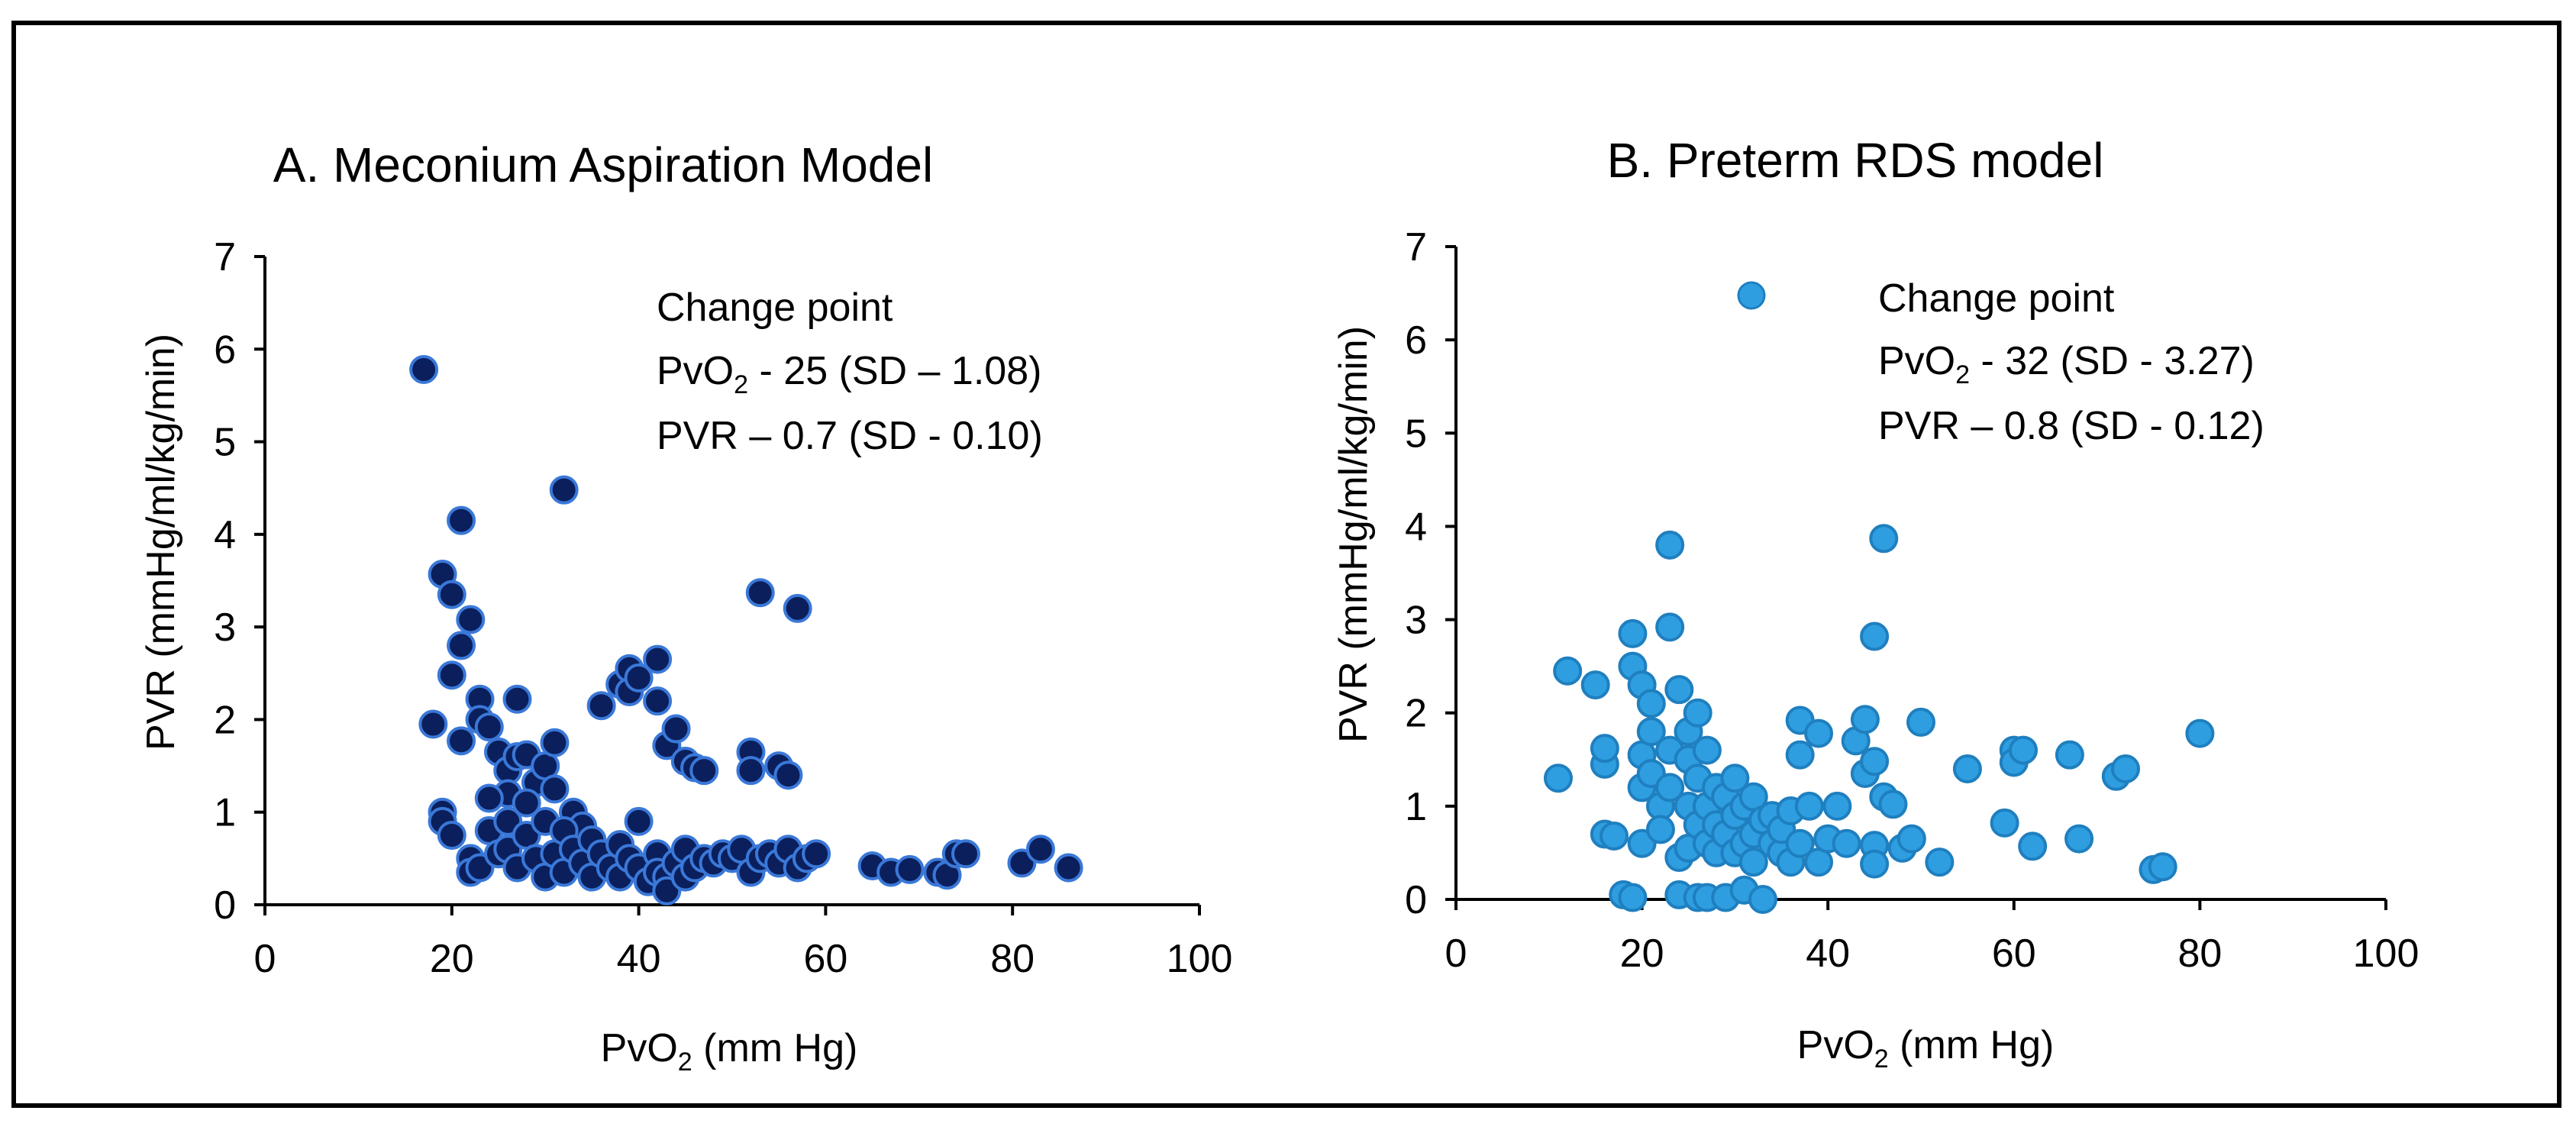 This screenshot has width=2576, height=1130. I want to click on panel-b-y-tick-label: 7, so click(1416, 248).